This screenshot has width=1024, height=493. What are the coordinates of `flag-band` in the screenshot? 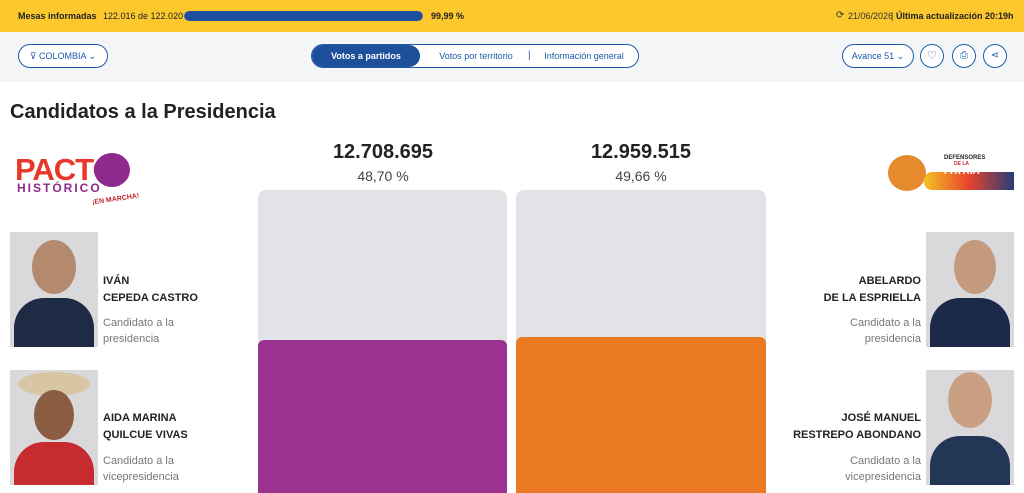 It's located at (969, 181).